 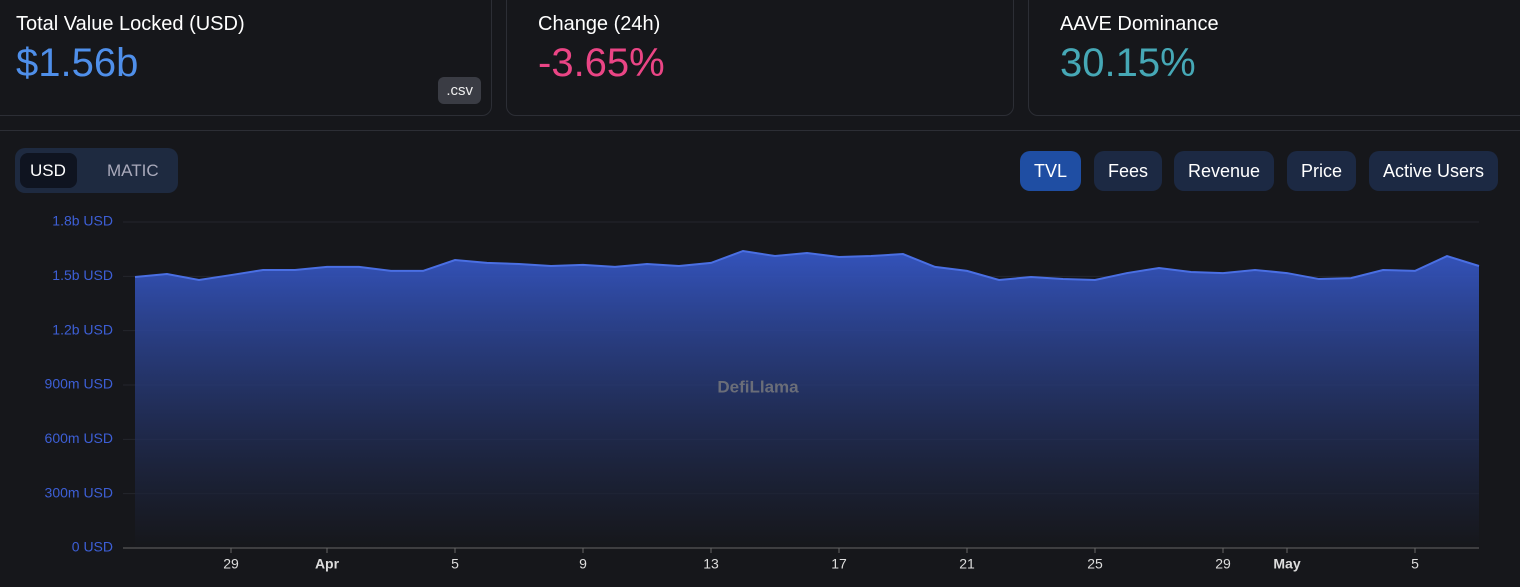 What do you see at coordinates (82, 221) in the screenshot?
I see `y-tick-label: 1.8b USD` at bounding box center [82, 221].